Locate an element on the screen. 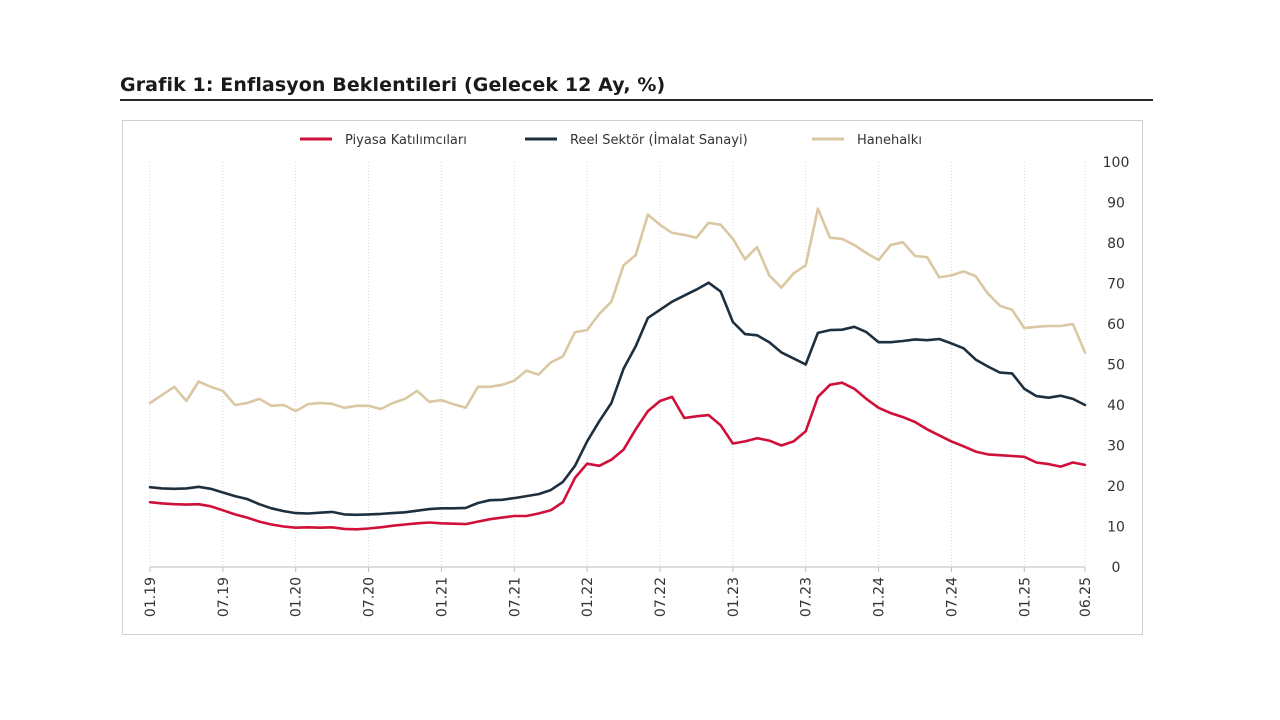 The width and height of the screenshot is (1280, 720). y-tick-label: 40 is located at coordinates (1116, 406).